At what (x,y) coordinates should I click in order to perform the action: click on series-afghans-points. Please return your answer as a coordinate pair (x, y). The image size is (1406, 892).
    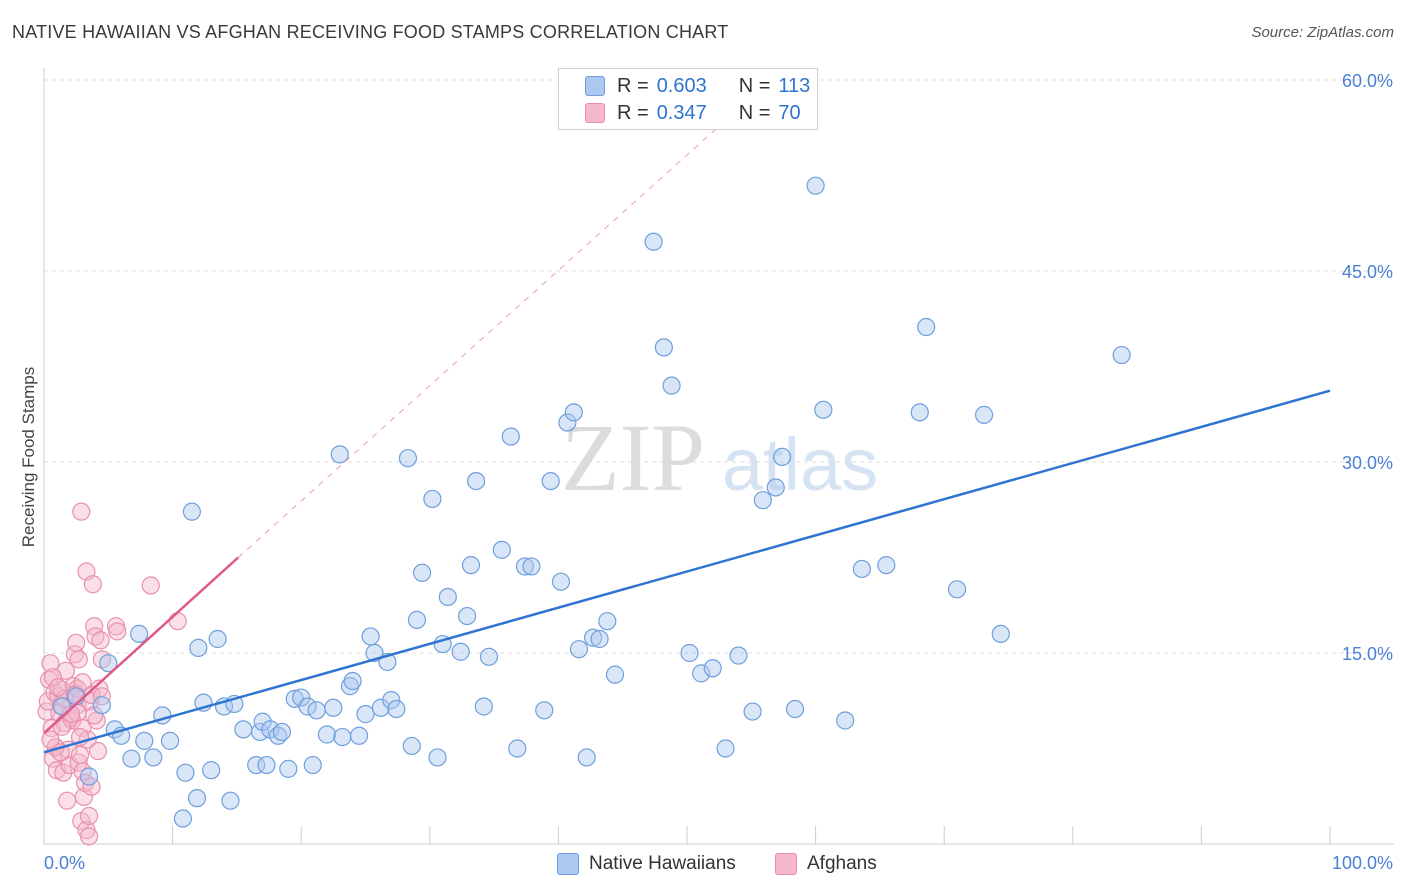
    Looking at the image, I should click on (112, 674).